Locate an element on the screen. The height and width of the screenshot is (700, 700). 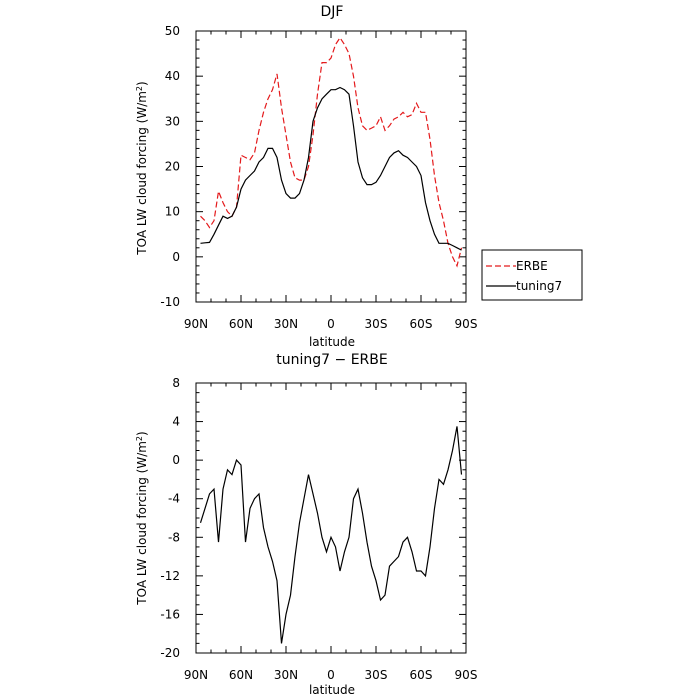
chart-1-x-tick-label: 60S is located at coordinates (421, 324).